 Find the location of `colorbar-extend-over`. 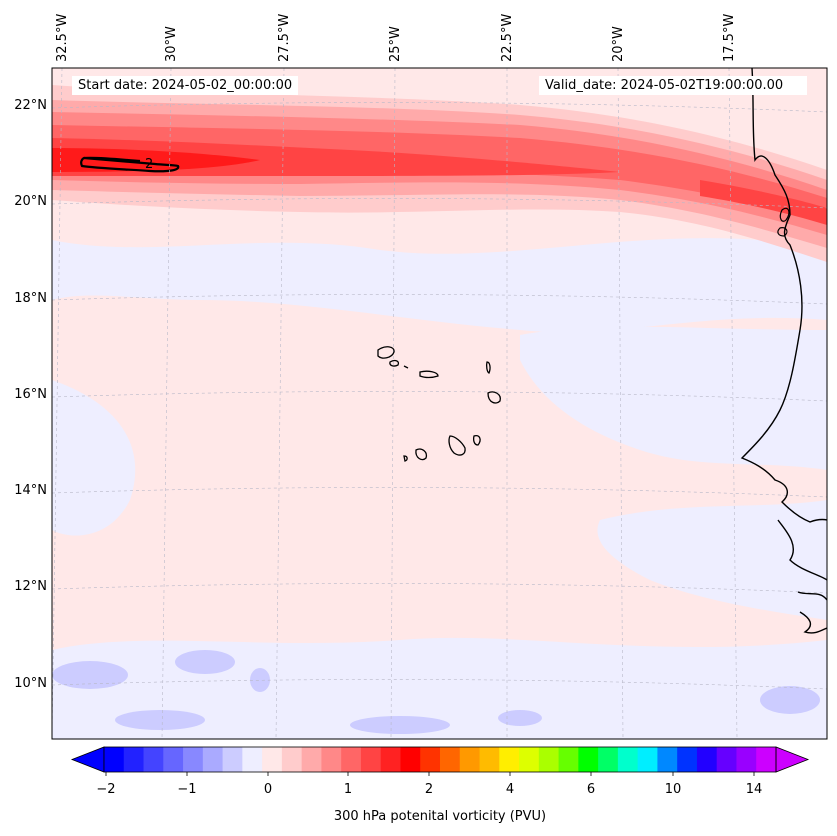

colorbar-extend-over is located at coordinates (792, 759).